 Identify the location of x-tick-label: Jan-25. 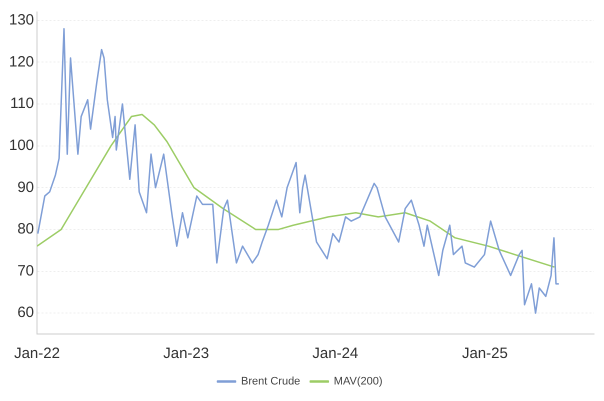
(485, 353).